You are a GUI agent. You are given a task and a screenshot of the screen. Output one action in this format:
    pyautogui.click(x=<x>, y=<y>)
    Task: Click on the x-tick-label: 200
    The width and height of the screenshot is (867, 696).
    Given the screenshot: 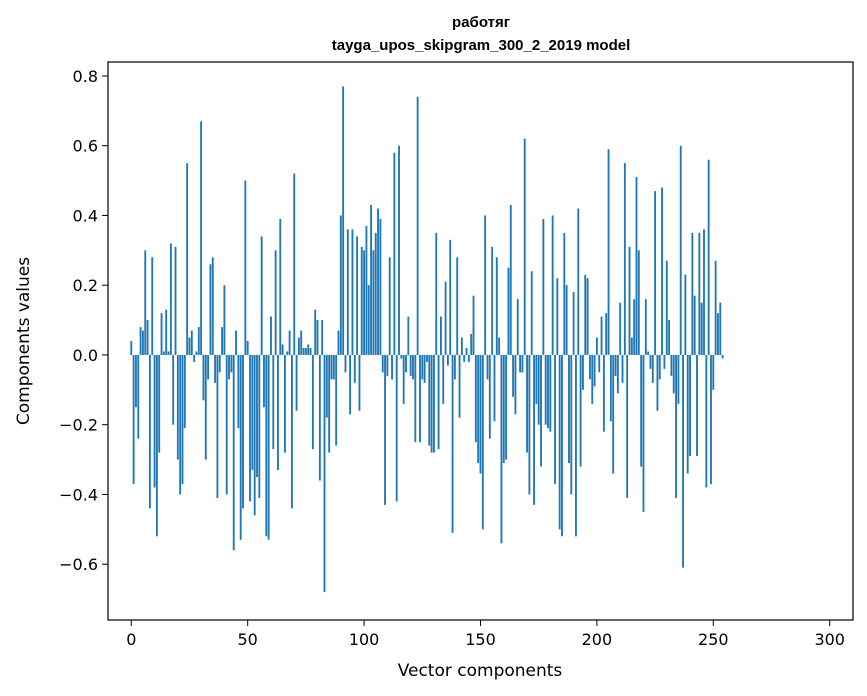 What is the action you would take?
    pyautogui.click(x=597, y=639)
    